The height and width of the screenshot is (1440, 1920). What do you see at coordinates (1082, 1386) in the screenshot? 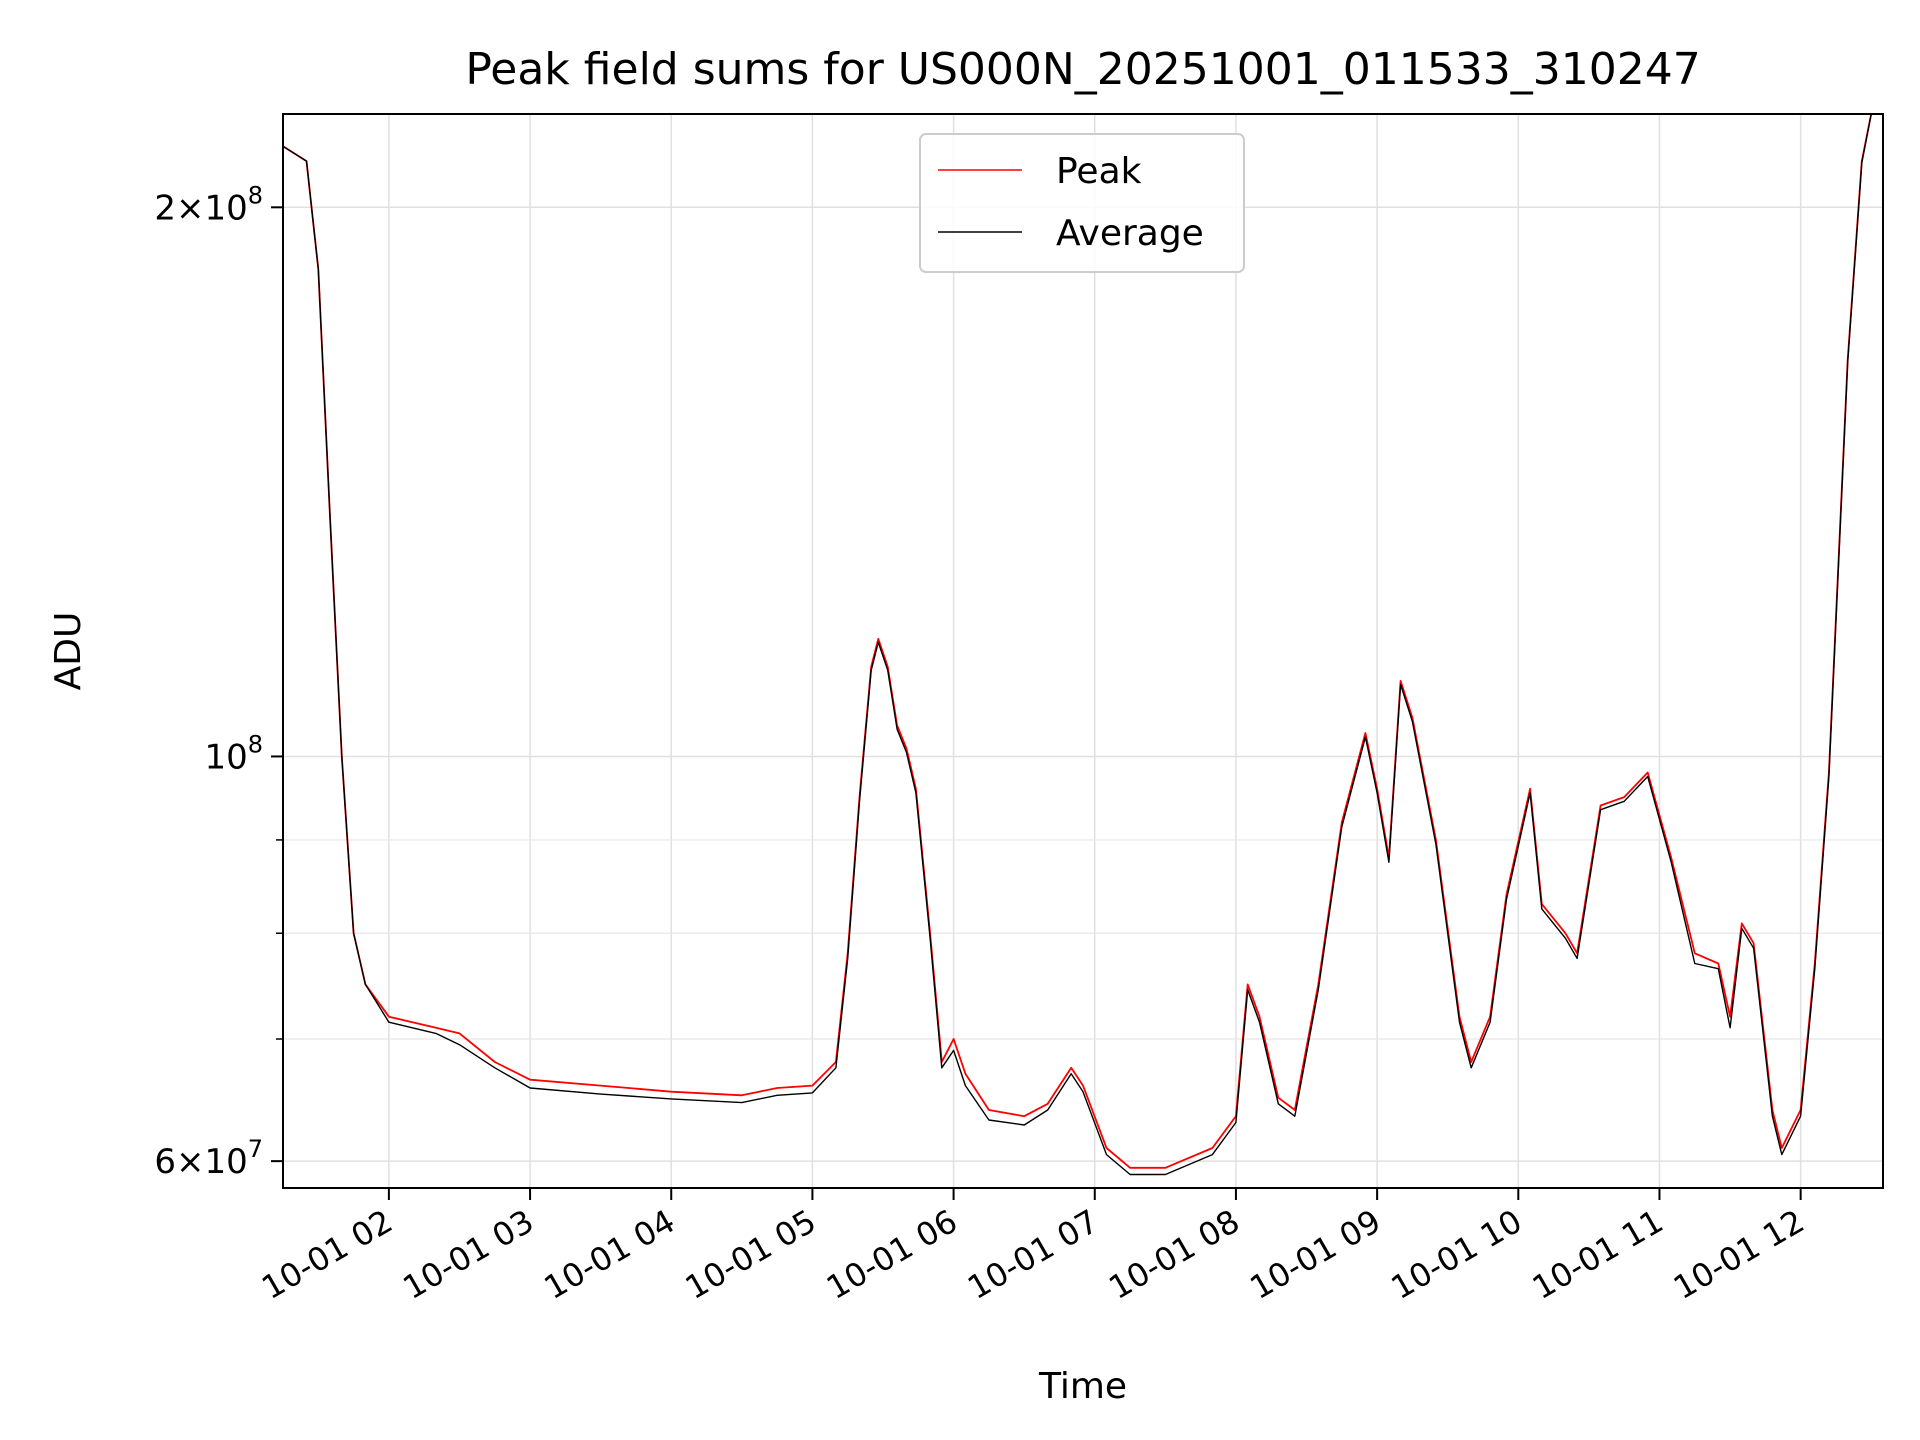
I see `x-axis-label: Time` at bounding box center [1082, 1386].